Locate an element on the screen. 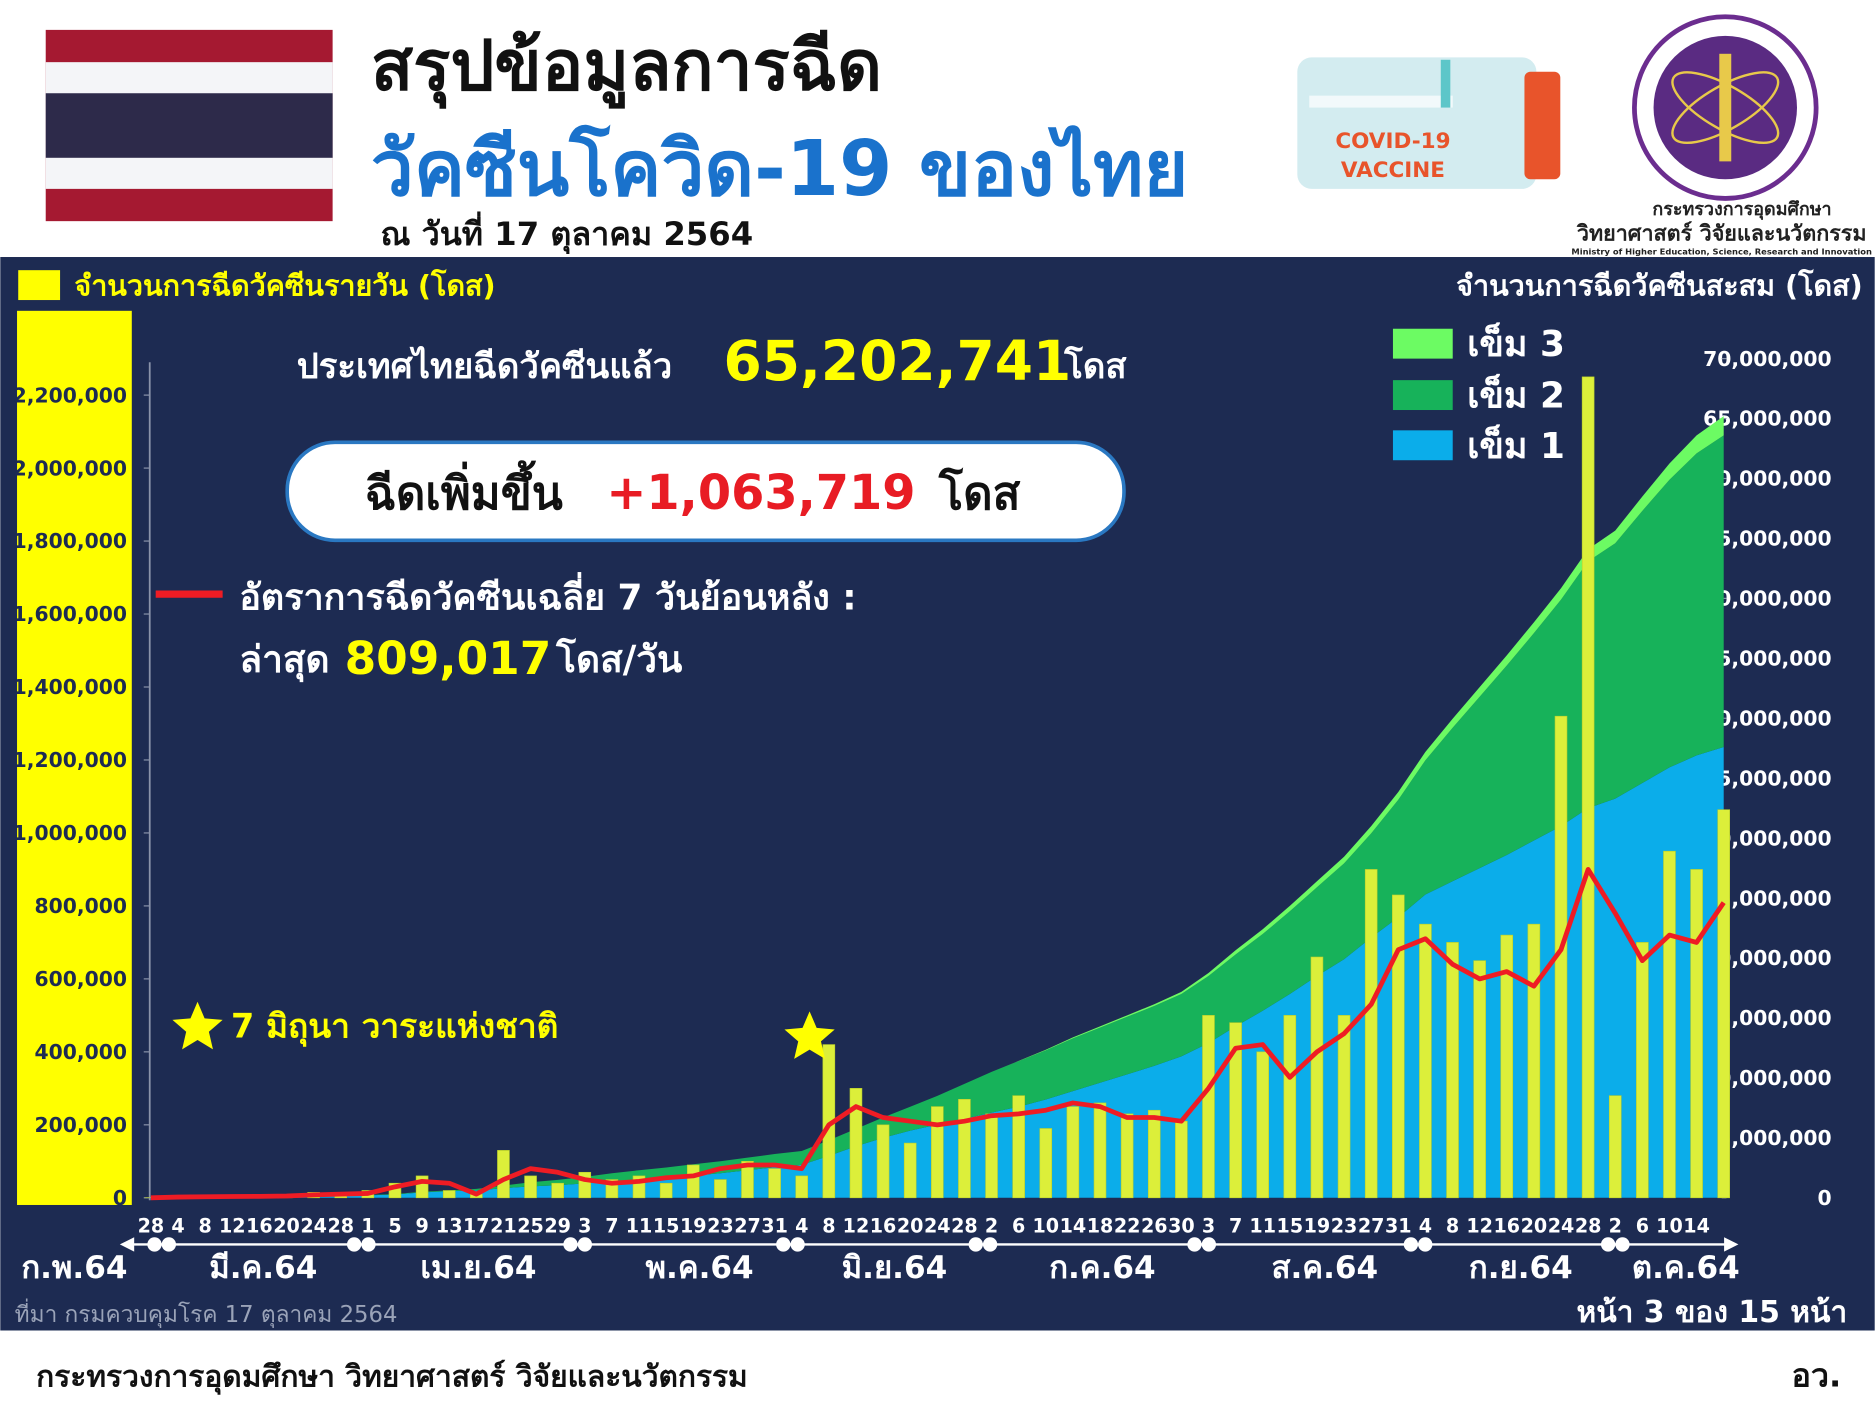  month-label: ต.ค.64 is located at coordinates (1686, 1268).